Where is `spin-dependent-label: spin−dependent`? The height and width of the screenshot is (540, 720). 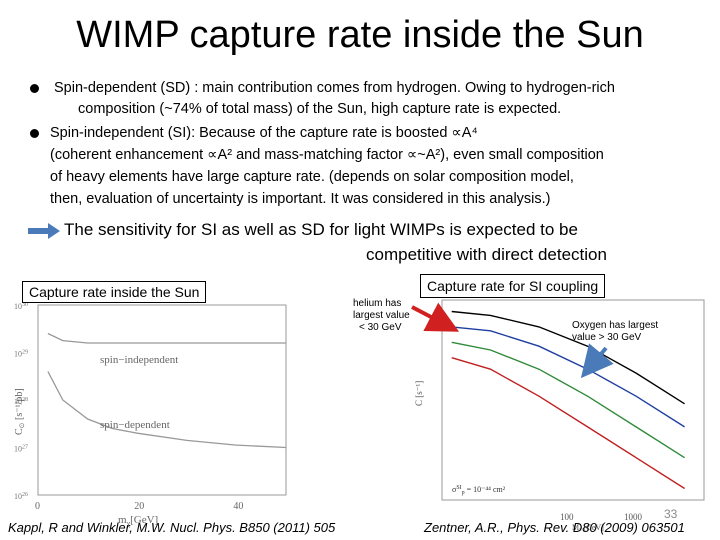
spin-dependent-label: spin−dependent is located at coordinates (135, 425).